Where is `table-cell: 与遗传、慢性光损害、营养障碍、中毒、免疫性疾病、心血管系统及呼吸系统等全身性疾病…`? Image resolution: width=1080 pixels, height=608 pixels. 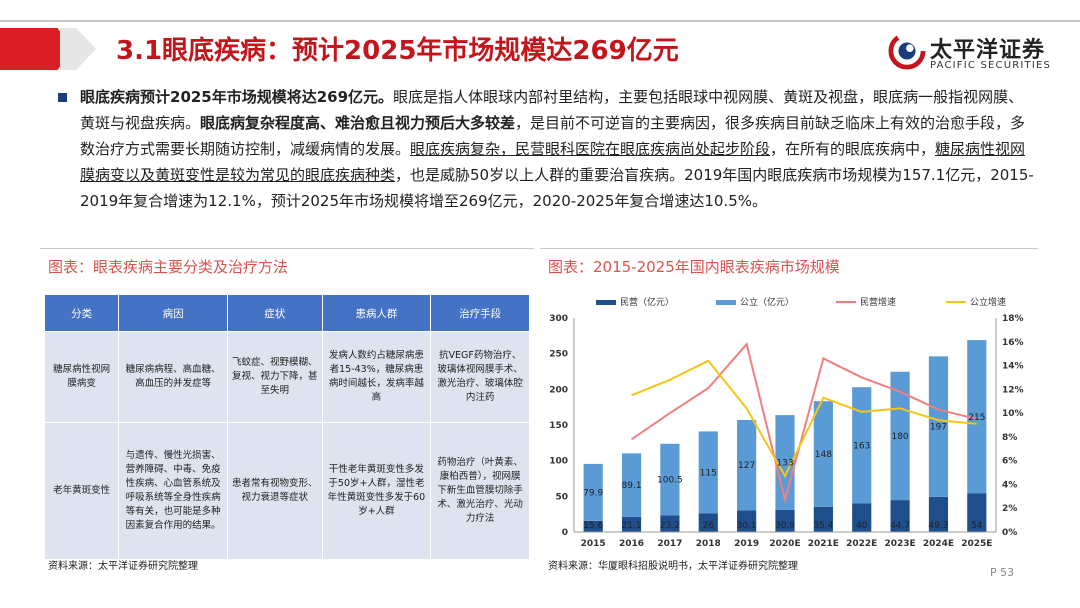 table-cell: 与遗传、慢性光损害、营养障碍、中毒、免疫性疾病、心血管系统及呼吸系统等全身性疾病… is located at coordinates (173, 491).